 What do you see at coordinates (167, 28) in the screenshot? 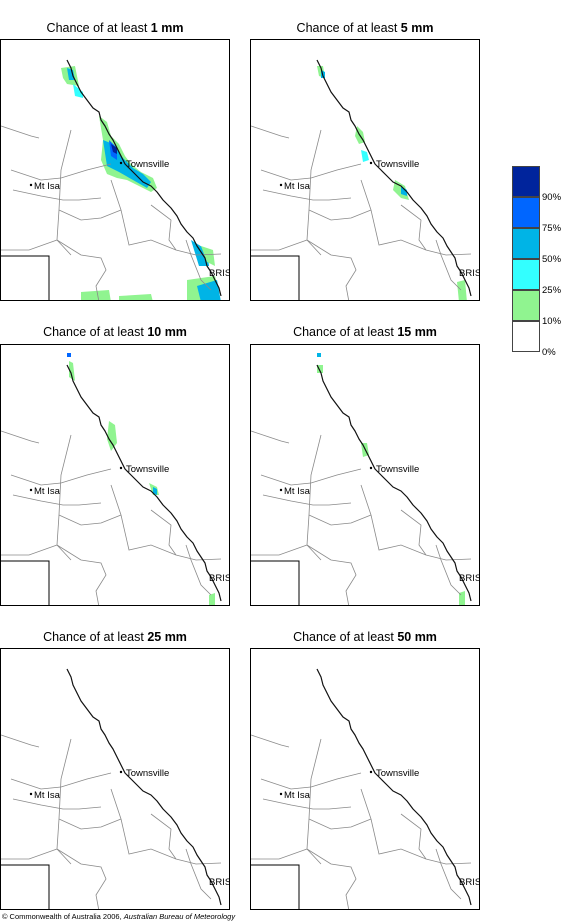
I see `title-amount: 1 mm` at bounding box center [167, 28].